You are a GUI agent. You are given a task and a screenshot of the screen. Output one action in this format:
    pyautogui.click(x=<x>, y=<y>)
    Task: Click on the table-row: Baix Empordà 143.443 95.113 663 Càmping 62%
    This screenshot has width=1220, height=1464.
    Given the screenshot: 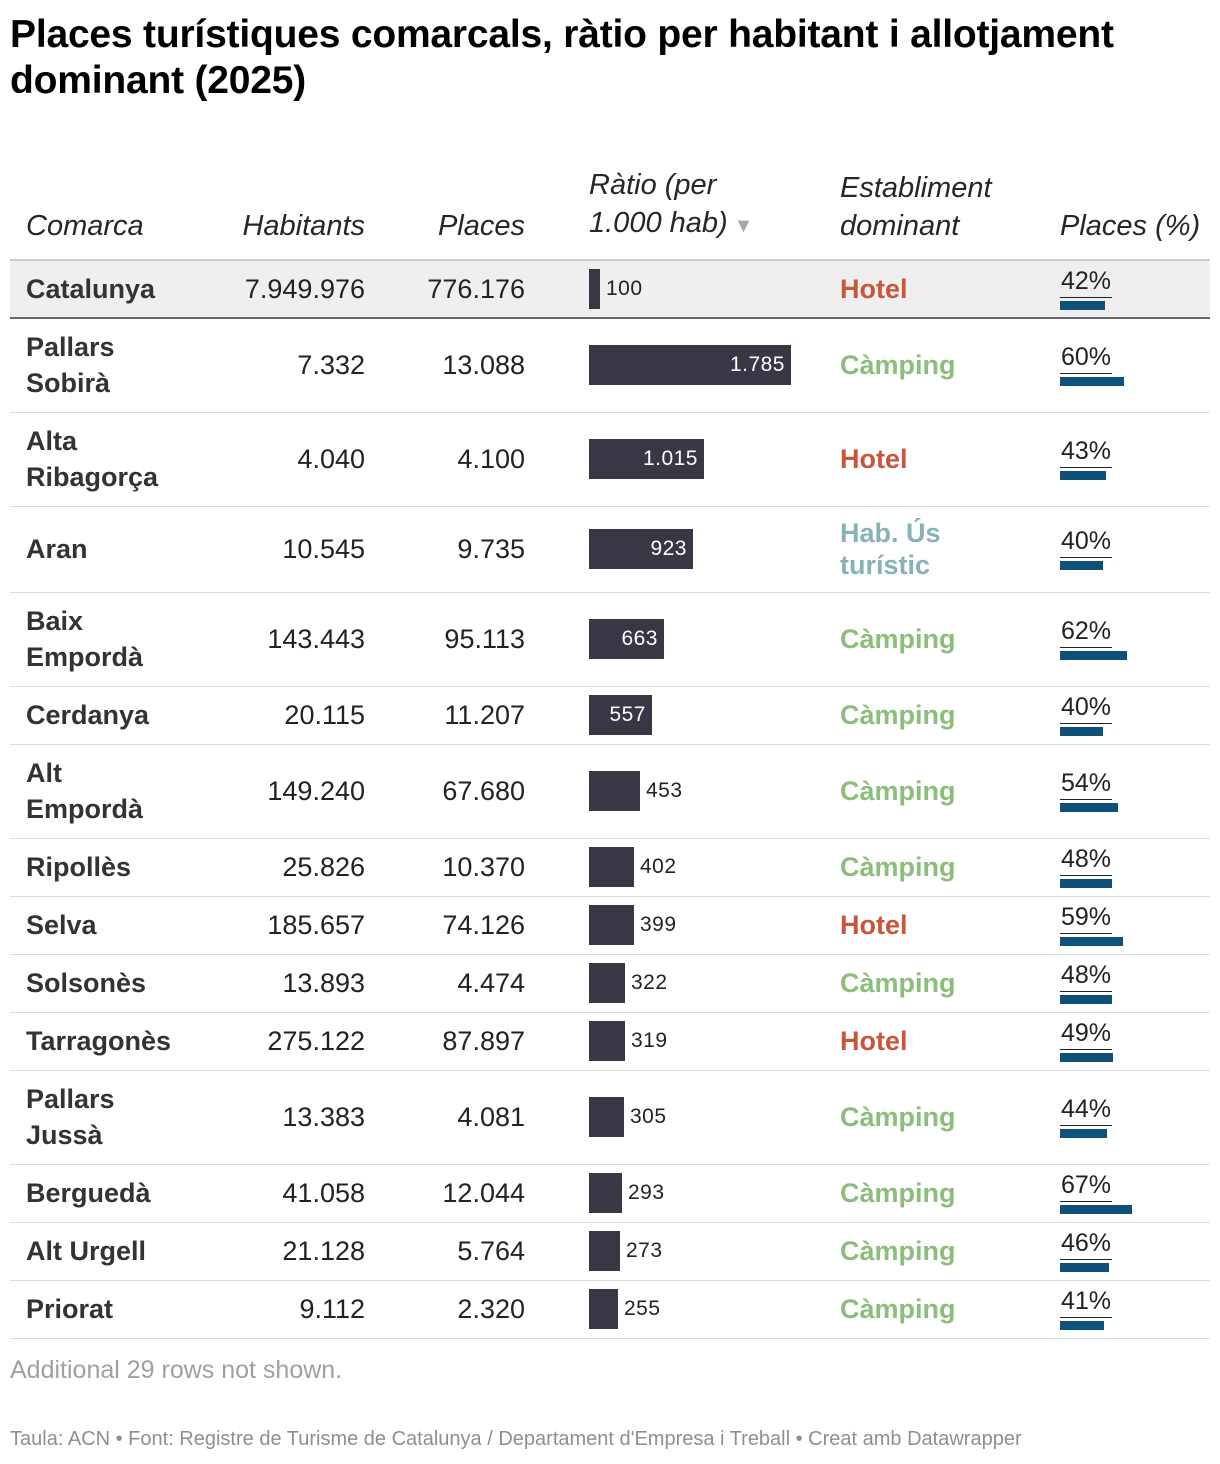 What is the action you would take?
    pyautogui.click(x=610, y=639)
    